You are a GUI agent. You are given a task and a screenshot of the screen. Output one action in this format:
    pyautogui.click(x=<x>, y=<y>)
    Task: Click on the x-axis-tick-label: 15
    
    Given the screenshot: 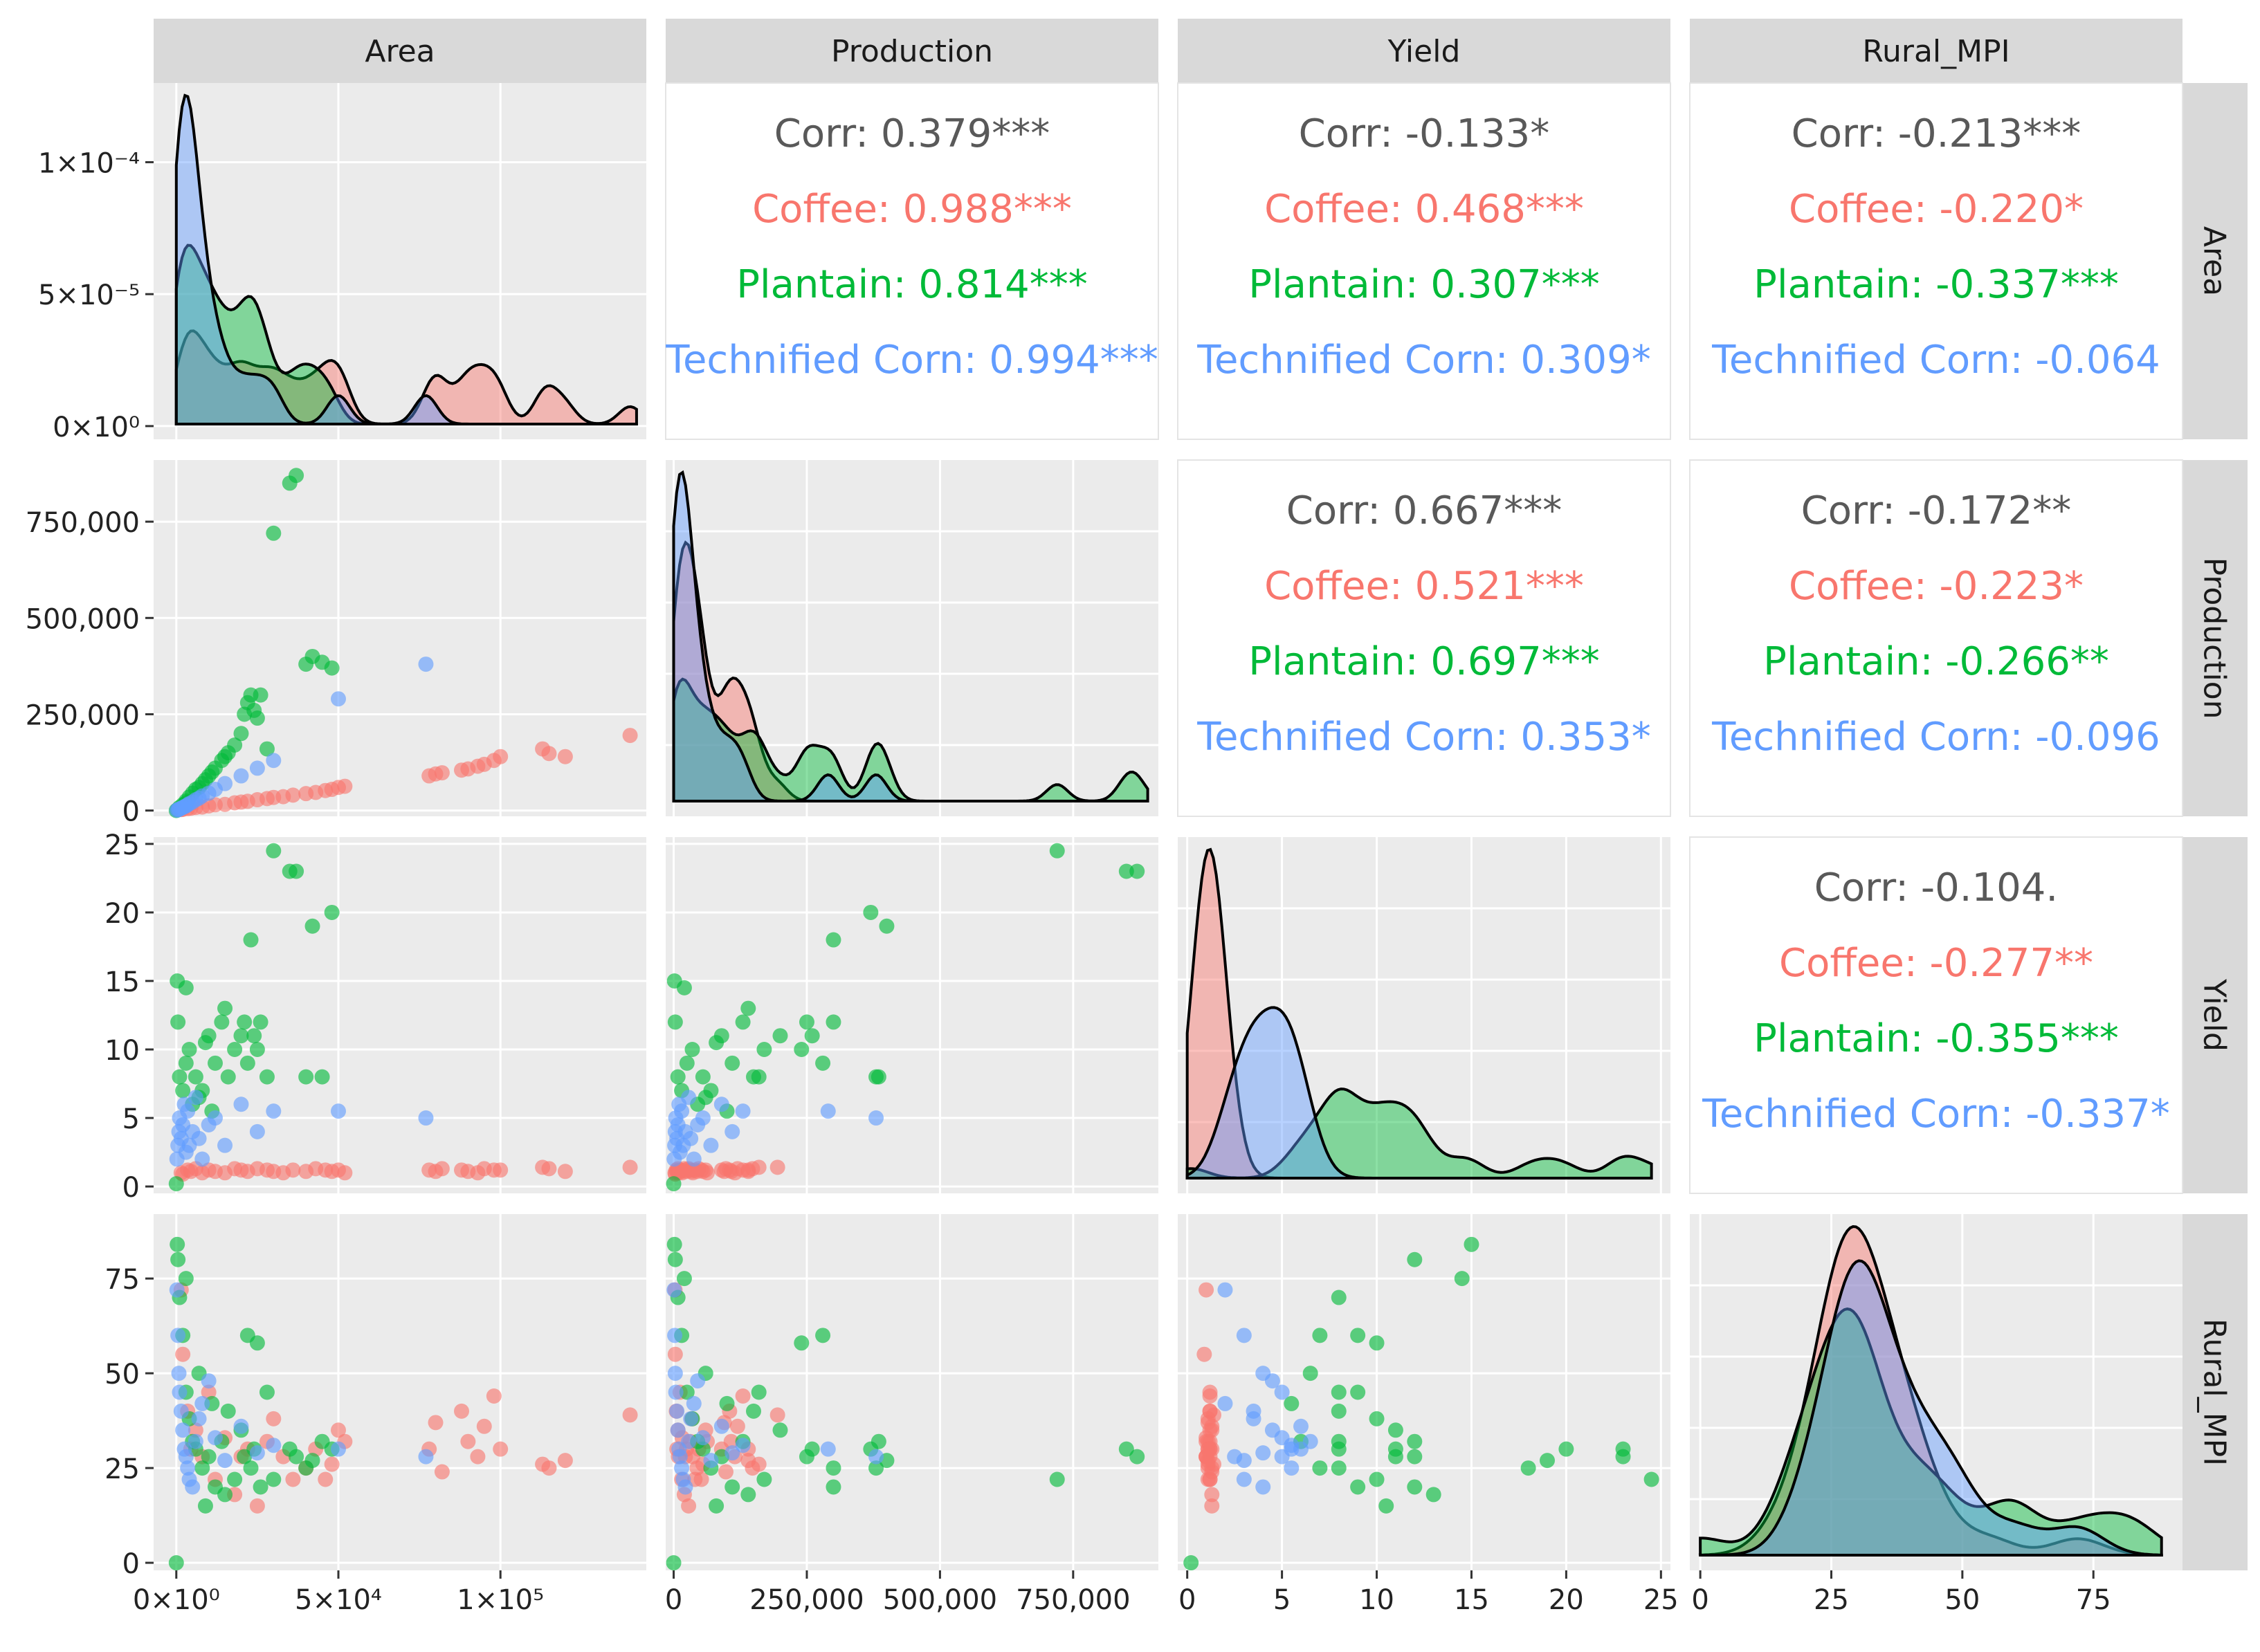 What is the action you would take?
    pyautogui.click(x=1471, y=1600)
    